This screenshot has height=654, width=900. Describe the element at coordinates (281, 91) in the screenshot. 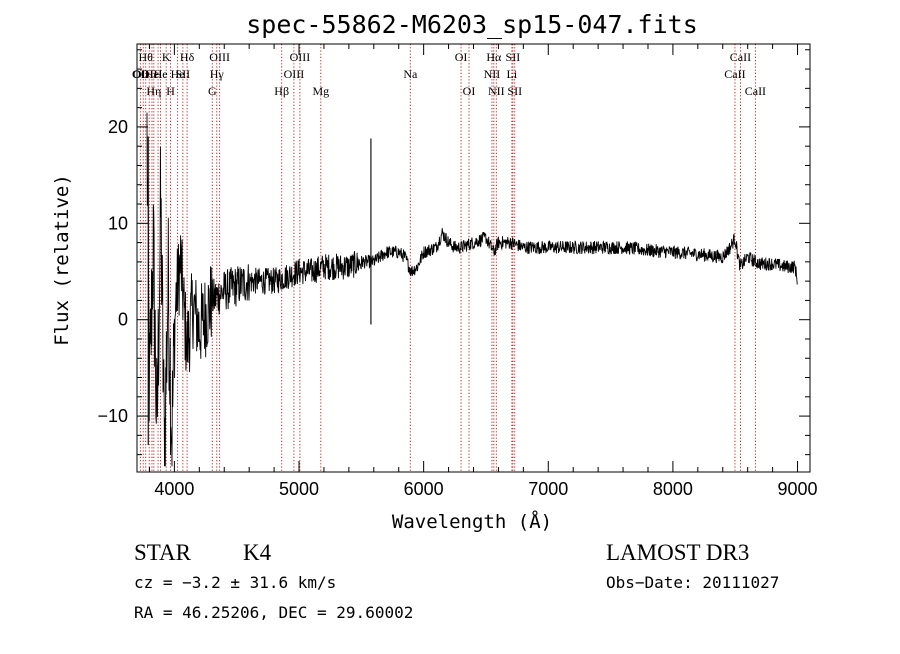

I see `spectral-line-label: Hβ` at that location.